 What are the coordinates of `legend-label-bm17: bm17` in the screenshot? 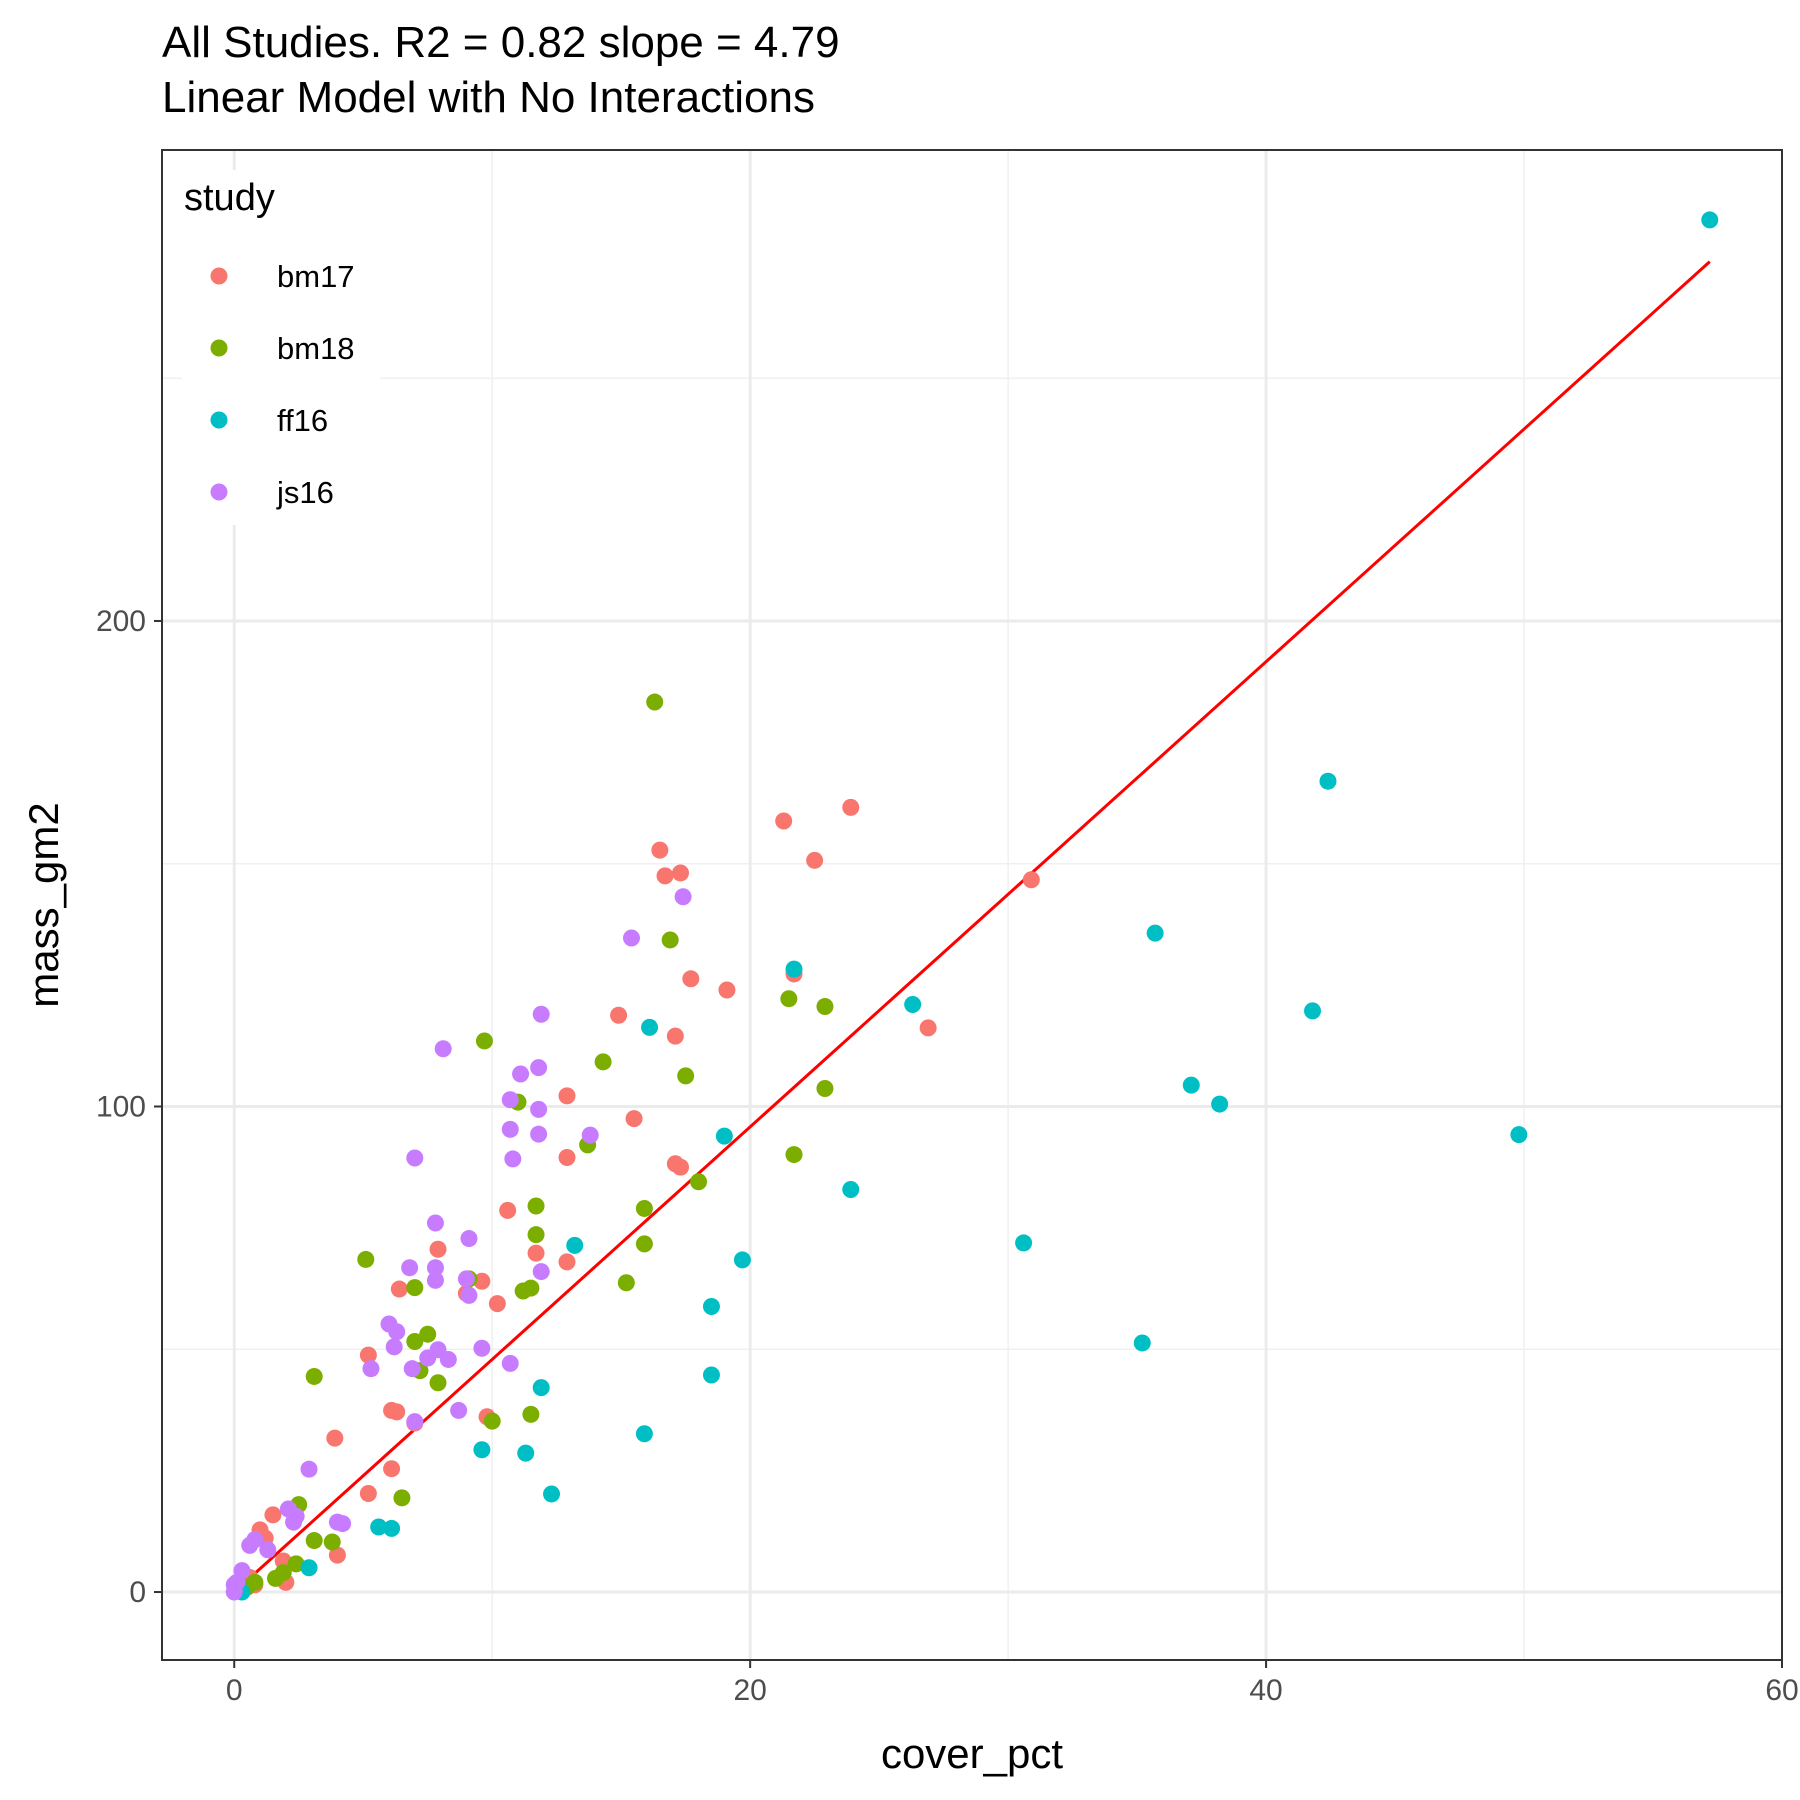 It's located at (316, 276).